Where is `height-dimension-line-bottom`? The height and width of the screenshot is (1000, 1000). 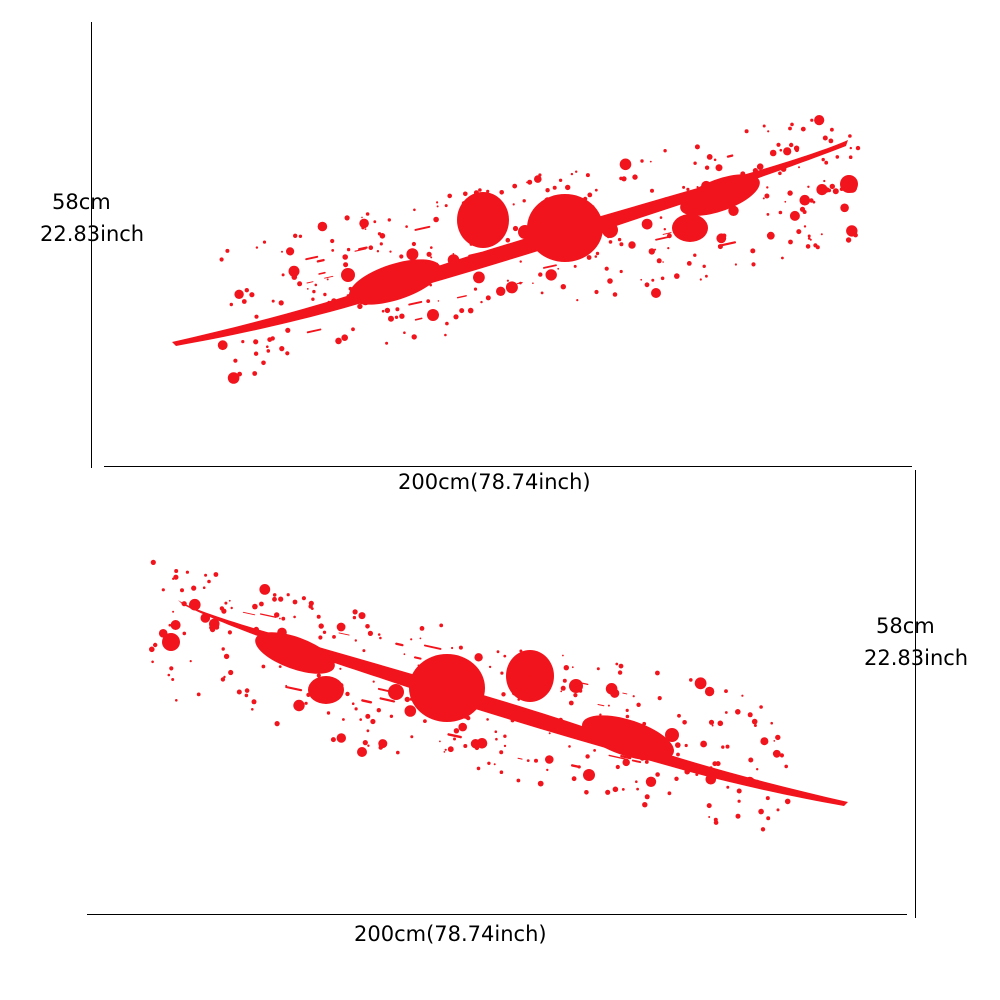
height-dimension-line-bottom is located at coordinates (915, 694).